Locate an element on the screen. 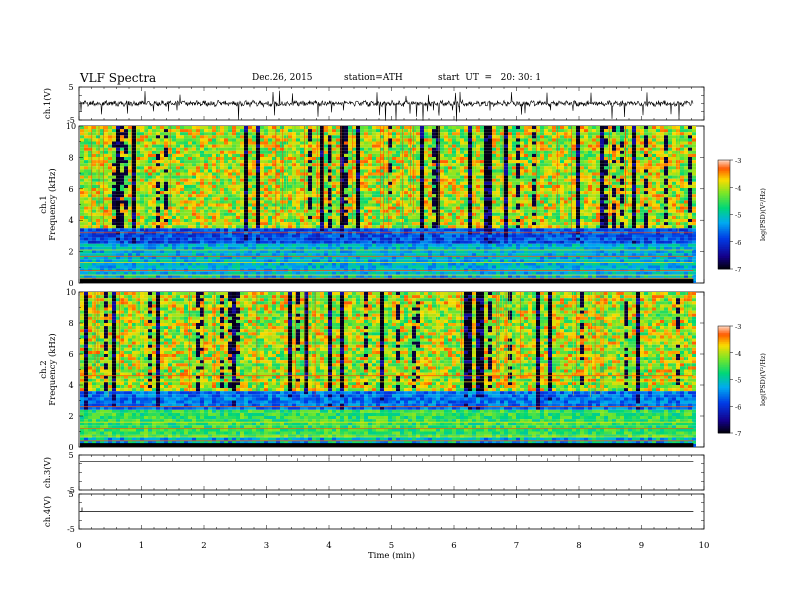 The height and width of the screenshot is (612, 792). start-time-label: start UT = 20: 30: 1 is located at coordinates (490, 78).